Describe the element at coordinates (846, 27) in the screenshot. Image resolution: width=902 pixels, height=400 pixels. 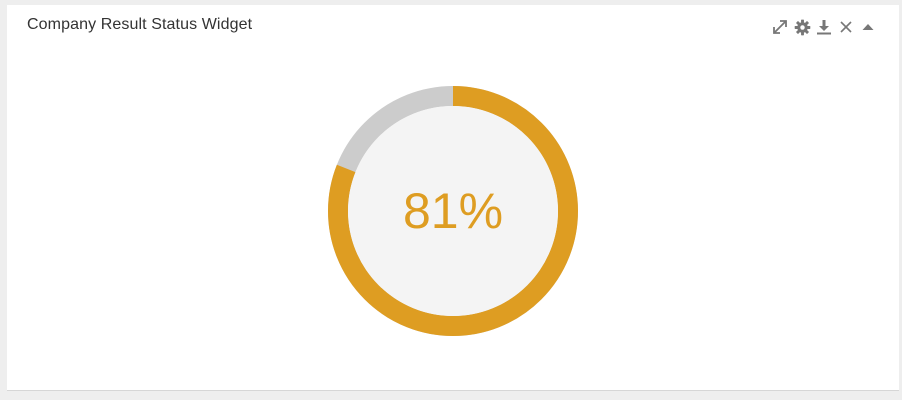
I see `close-icon` at that location.